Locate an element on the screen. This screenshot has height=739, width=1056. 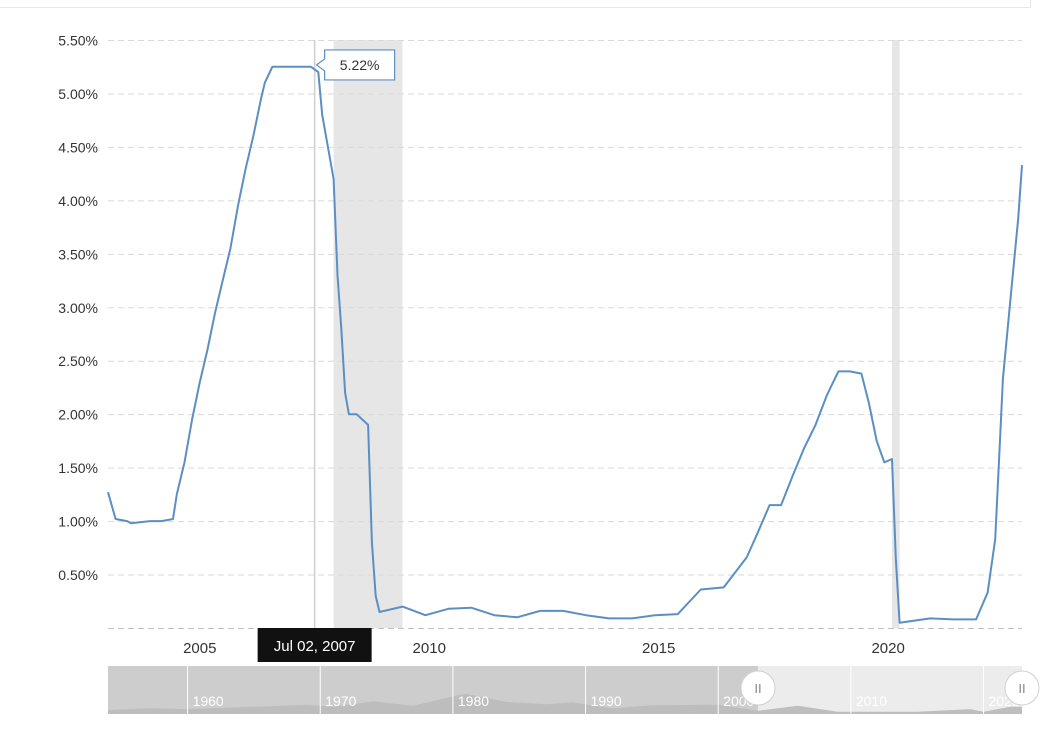
y-tick-label: 3.50% is located at coordinates (78, 254).